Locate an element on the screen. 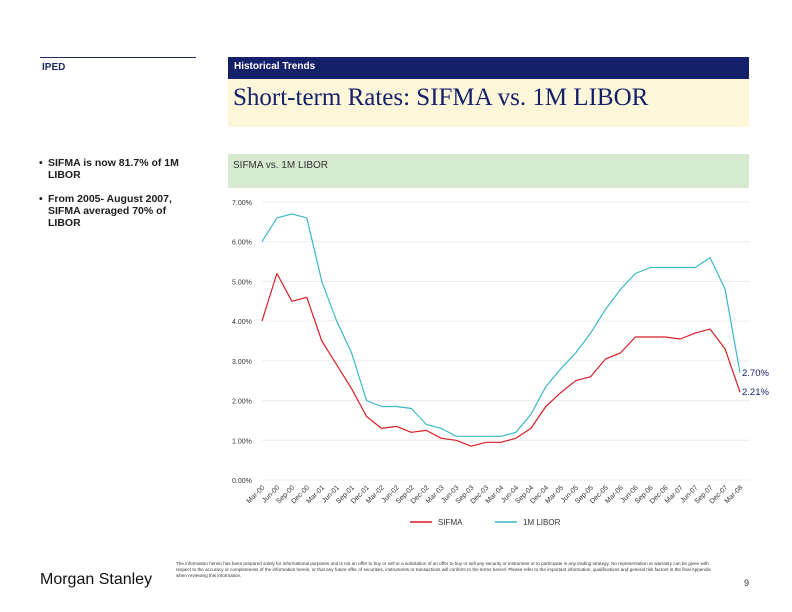 The image size is (792, 612). title-box is located at coordinates (488, 103).